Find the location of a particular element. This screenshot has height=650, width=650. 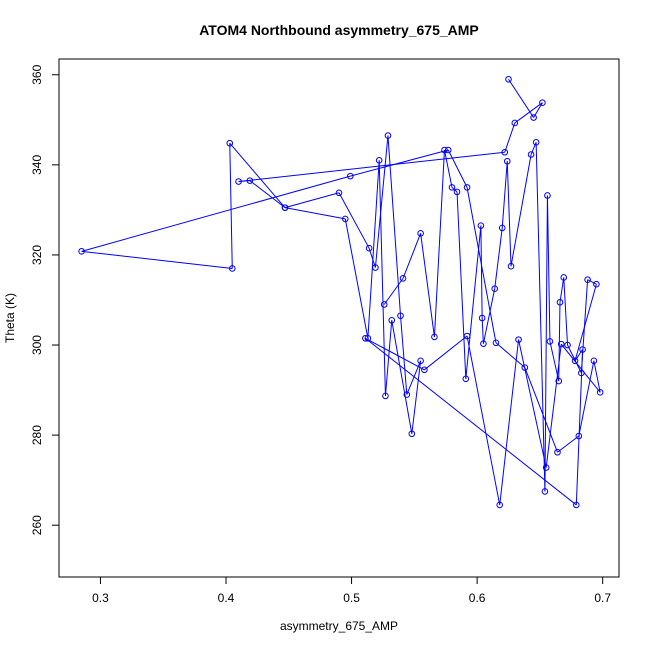

y-tick-label: 260 is located at coordinates (37, 525).